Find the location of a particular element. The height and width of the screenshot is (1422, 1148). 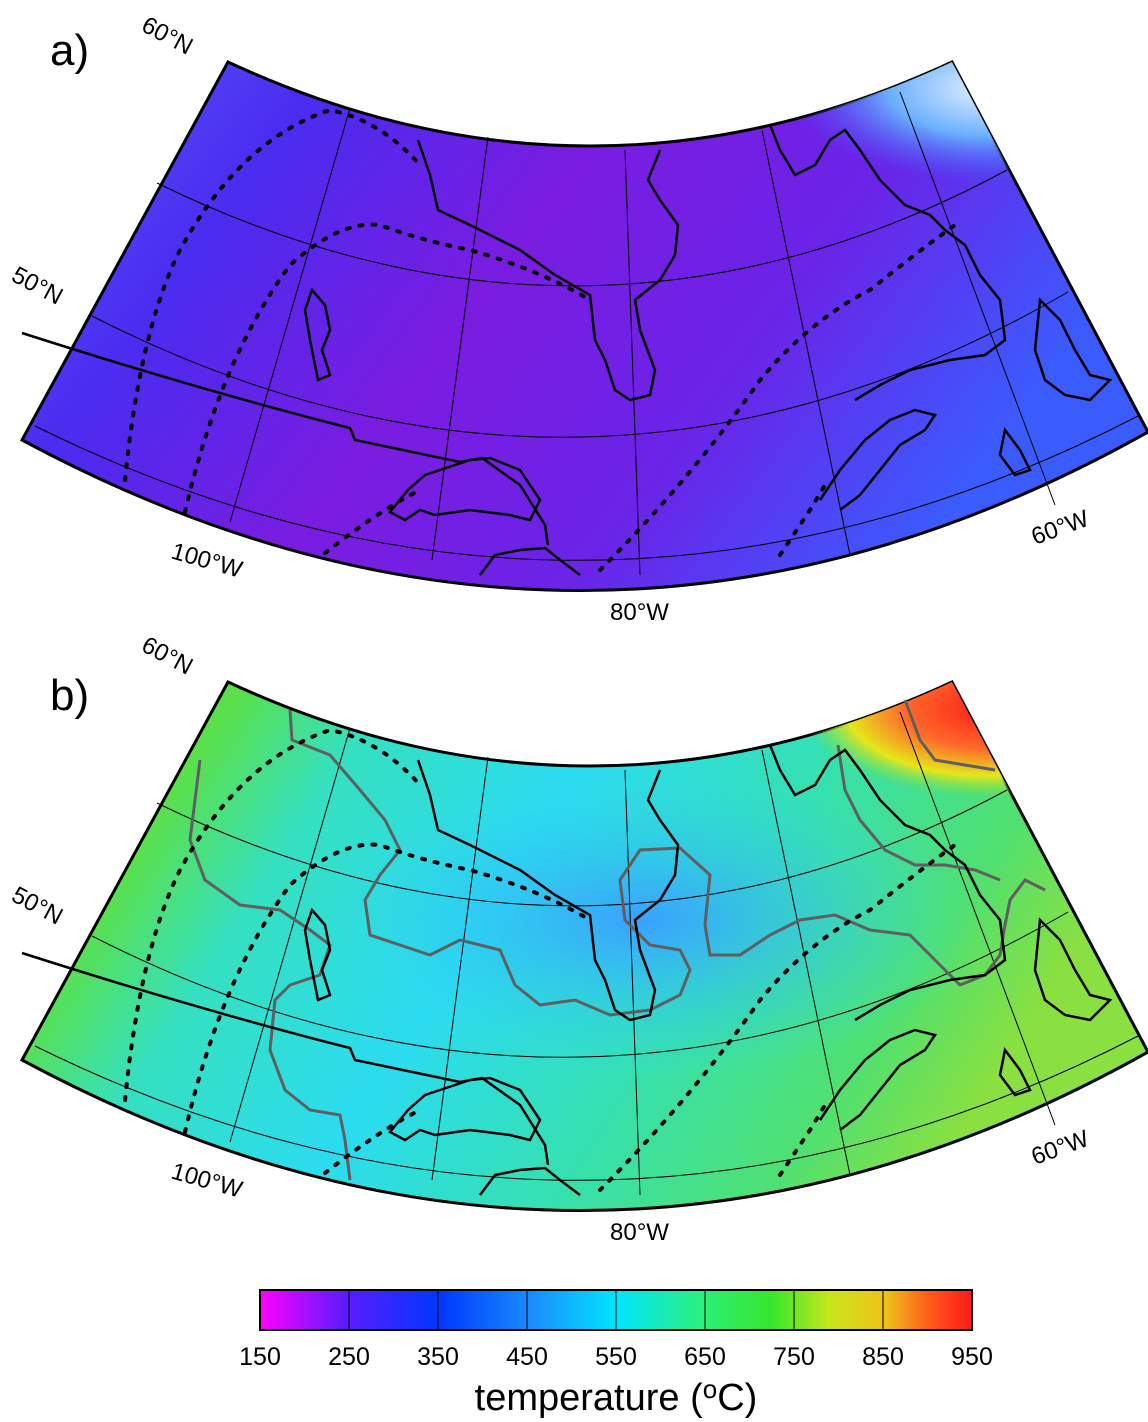

colorbar-tick-label: 150 is located at coordinates (260, 1357).